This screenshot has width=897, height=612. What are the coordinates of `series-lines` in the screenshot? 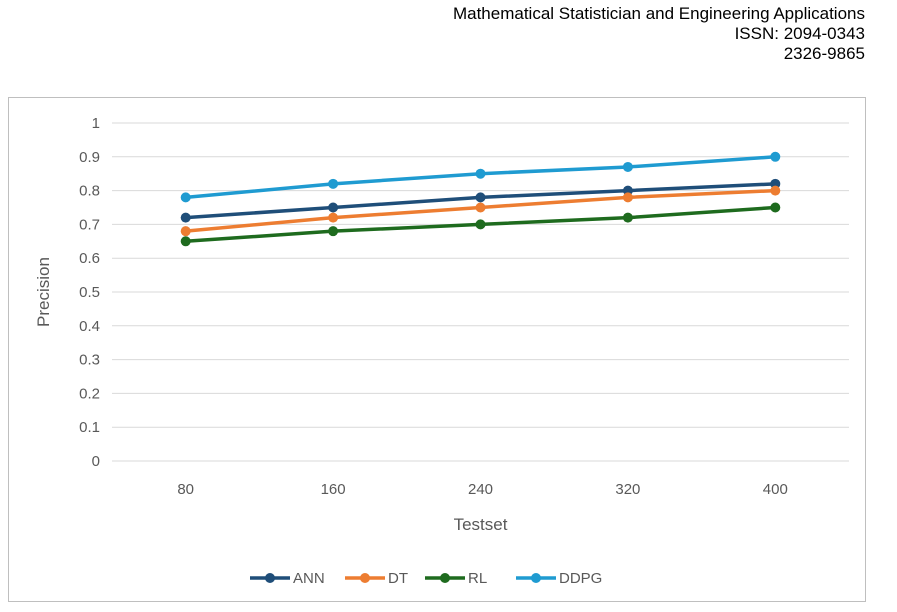 It's located at (480, 199).